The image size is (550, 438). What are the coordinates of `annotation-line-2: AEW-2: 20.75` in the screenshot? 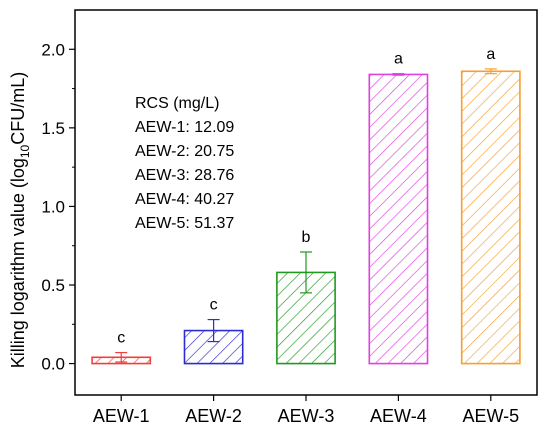 It's located at (184, 151).